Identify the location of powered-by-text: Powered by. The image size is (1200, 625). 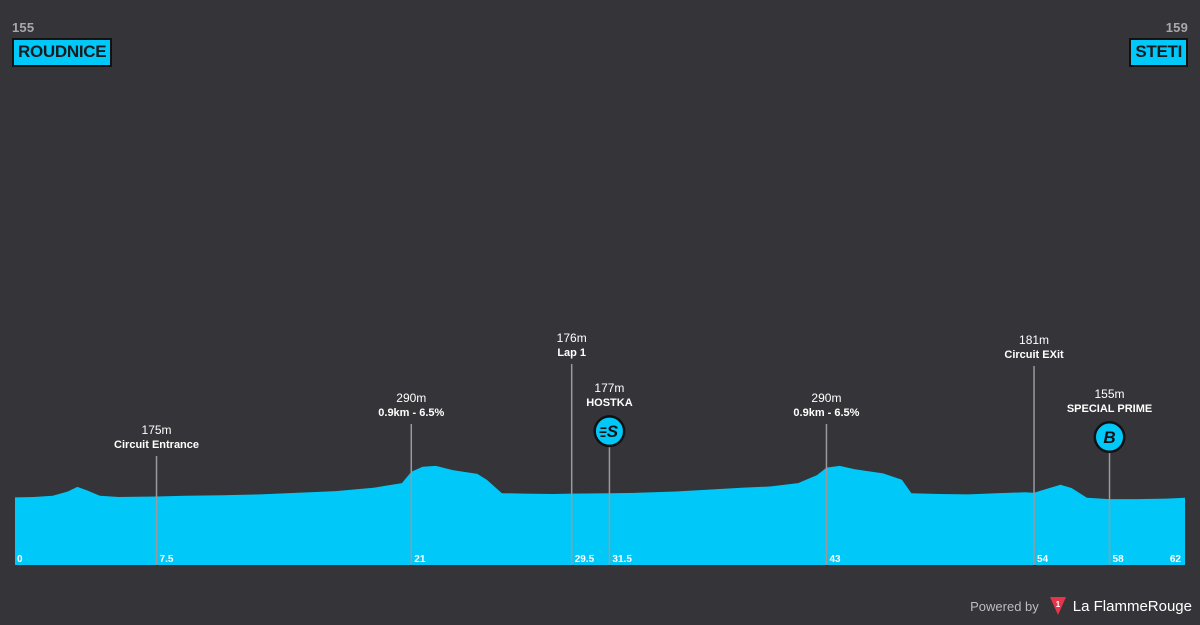
(1004, 606).